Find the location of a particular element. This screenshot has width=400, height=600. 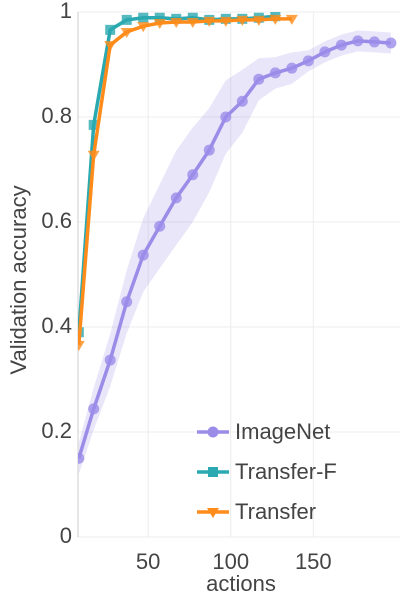

legend-label: Transfer-F is located at coordinates (286, 471).